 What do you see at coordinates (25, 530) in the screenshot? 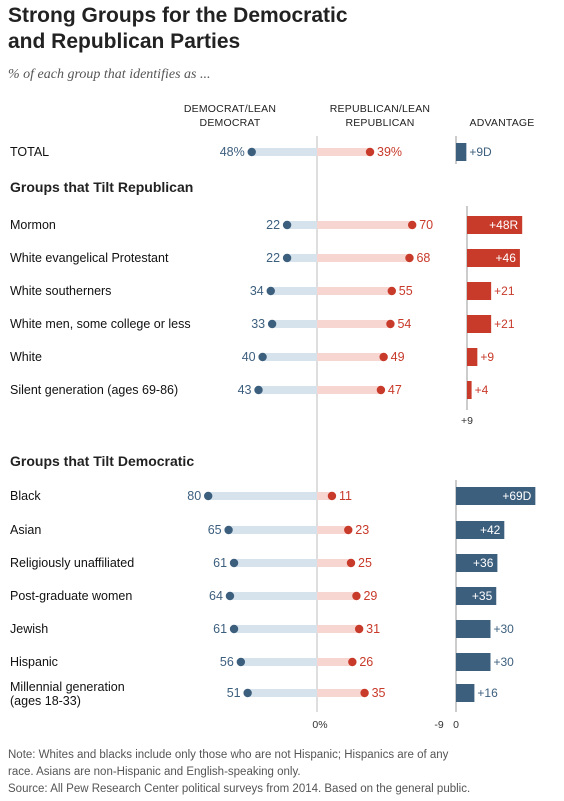
I see `row-label: Asian` at bounding box center [25, 530].